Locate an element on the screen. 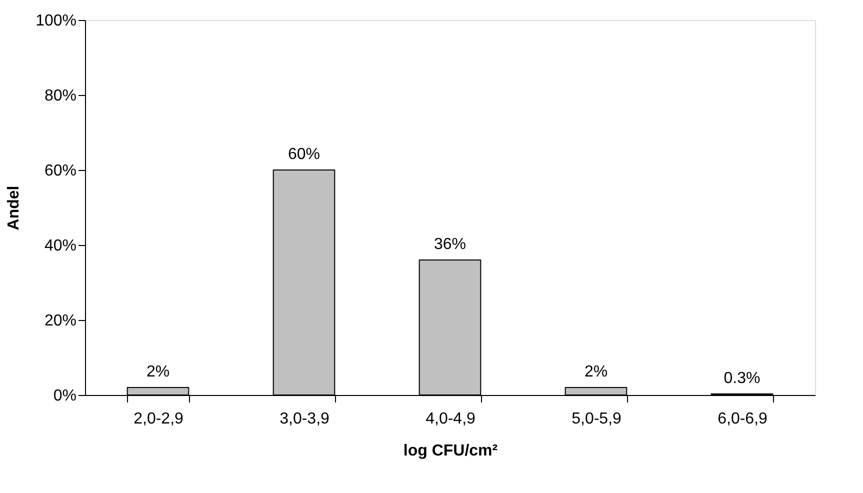  data-label: 36% is located at coordinates (450, 244).